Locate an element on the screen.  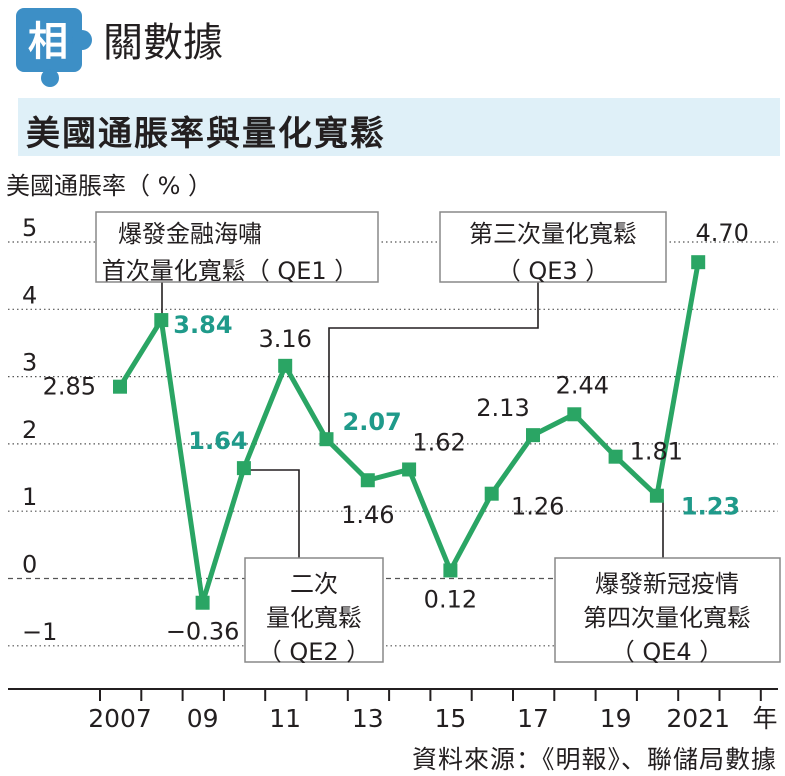
x-tick-label: 15 is located at coordinates (450, 718).